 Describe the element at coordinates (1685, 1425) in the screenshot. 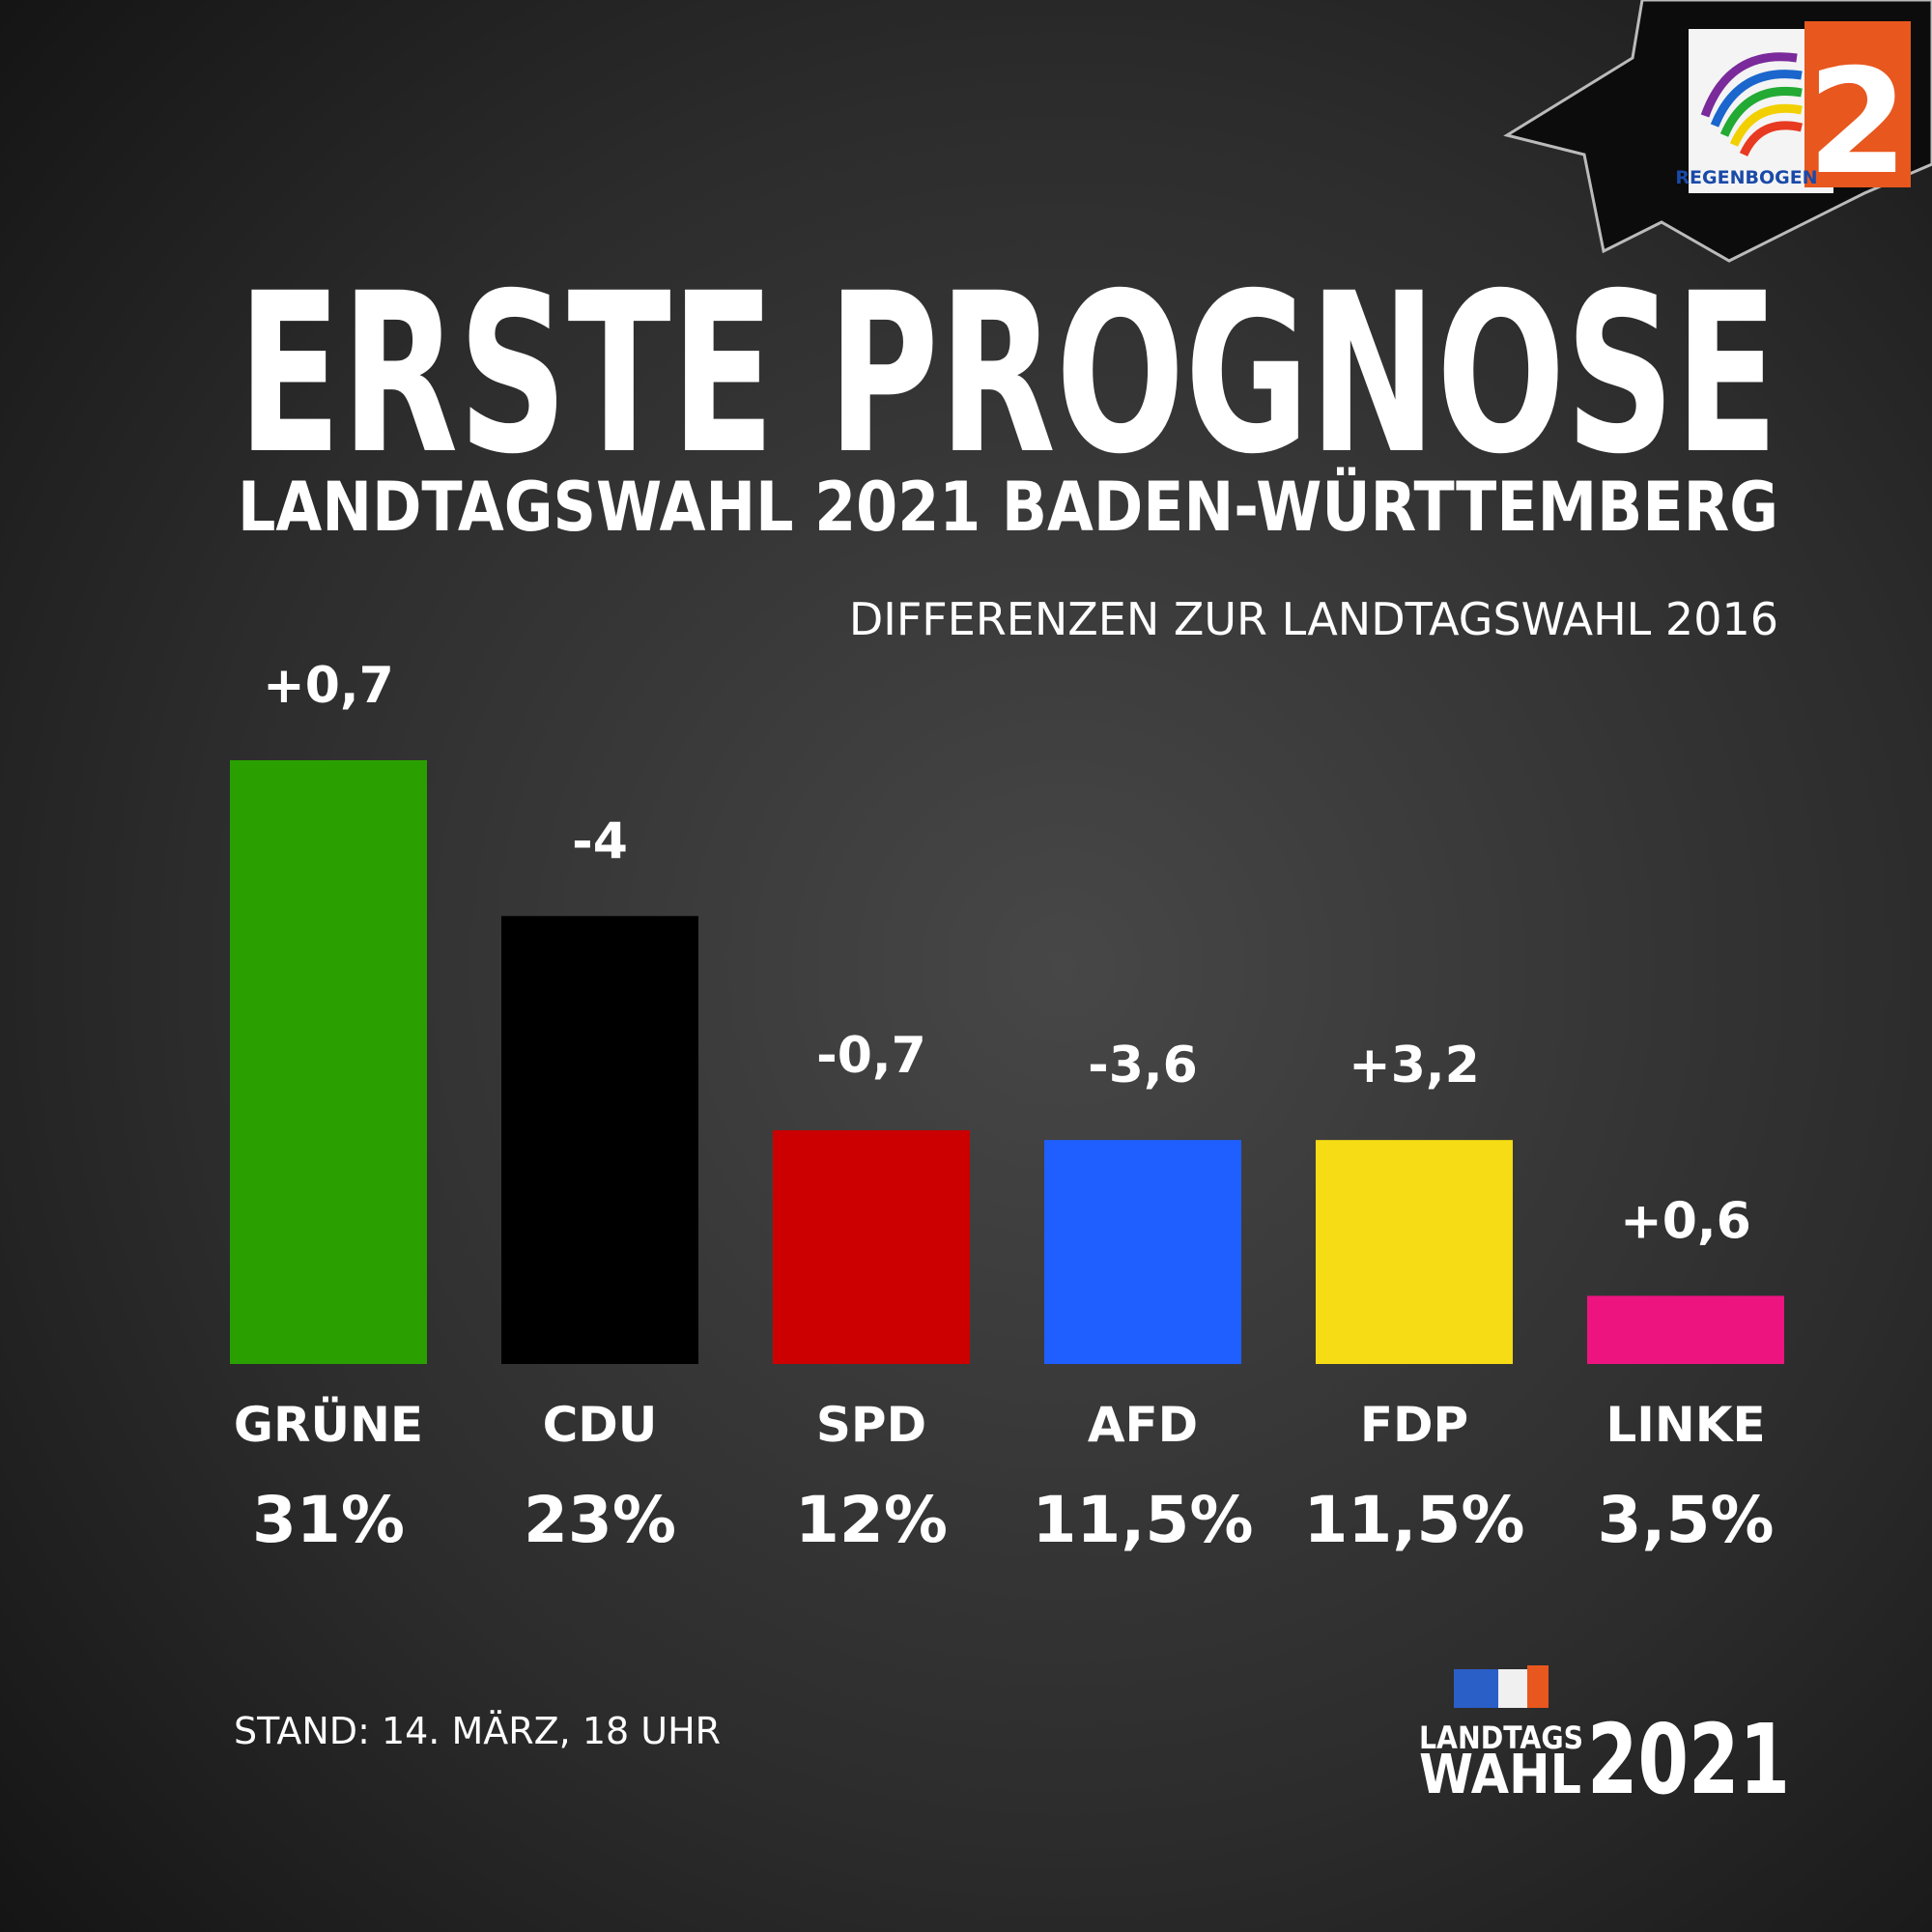

I see `category-label: LINKE` at that location.